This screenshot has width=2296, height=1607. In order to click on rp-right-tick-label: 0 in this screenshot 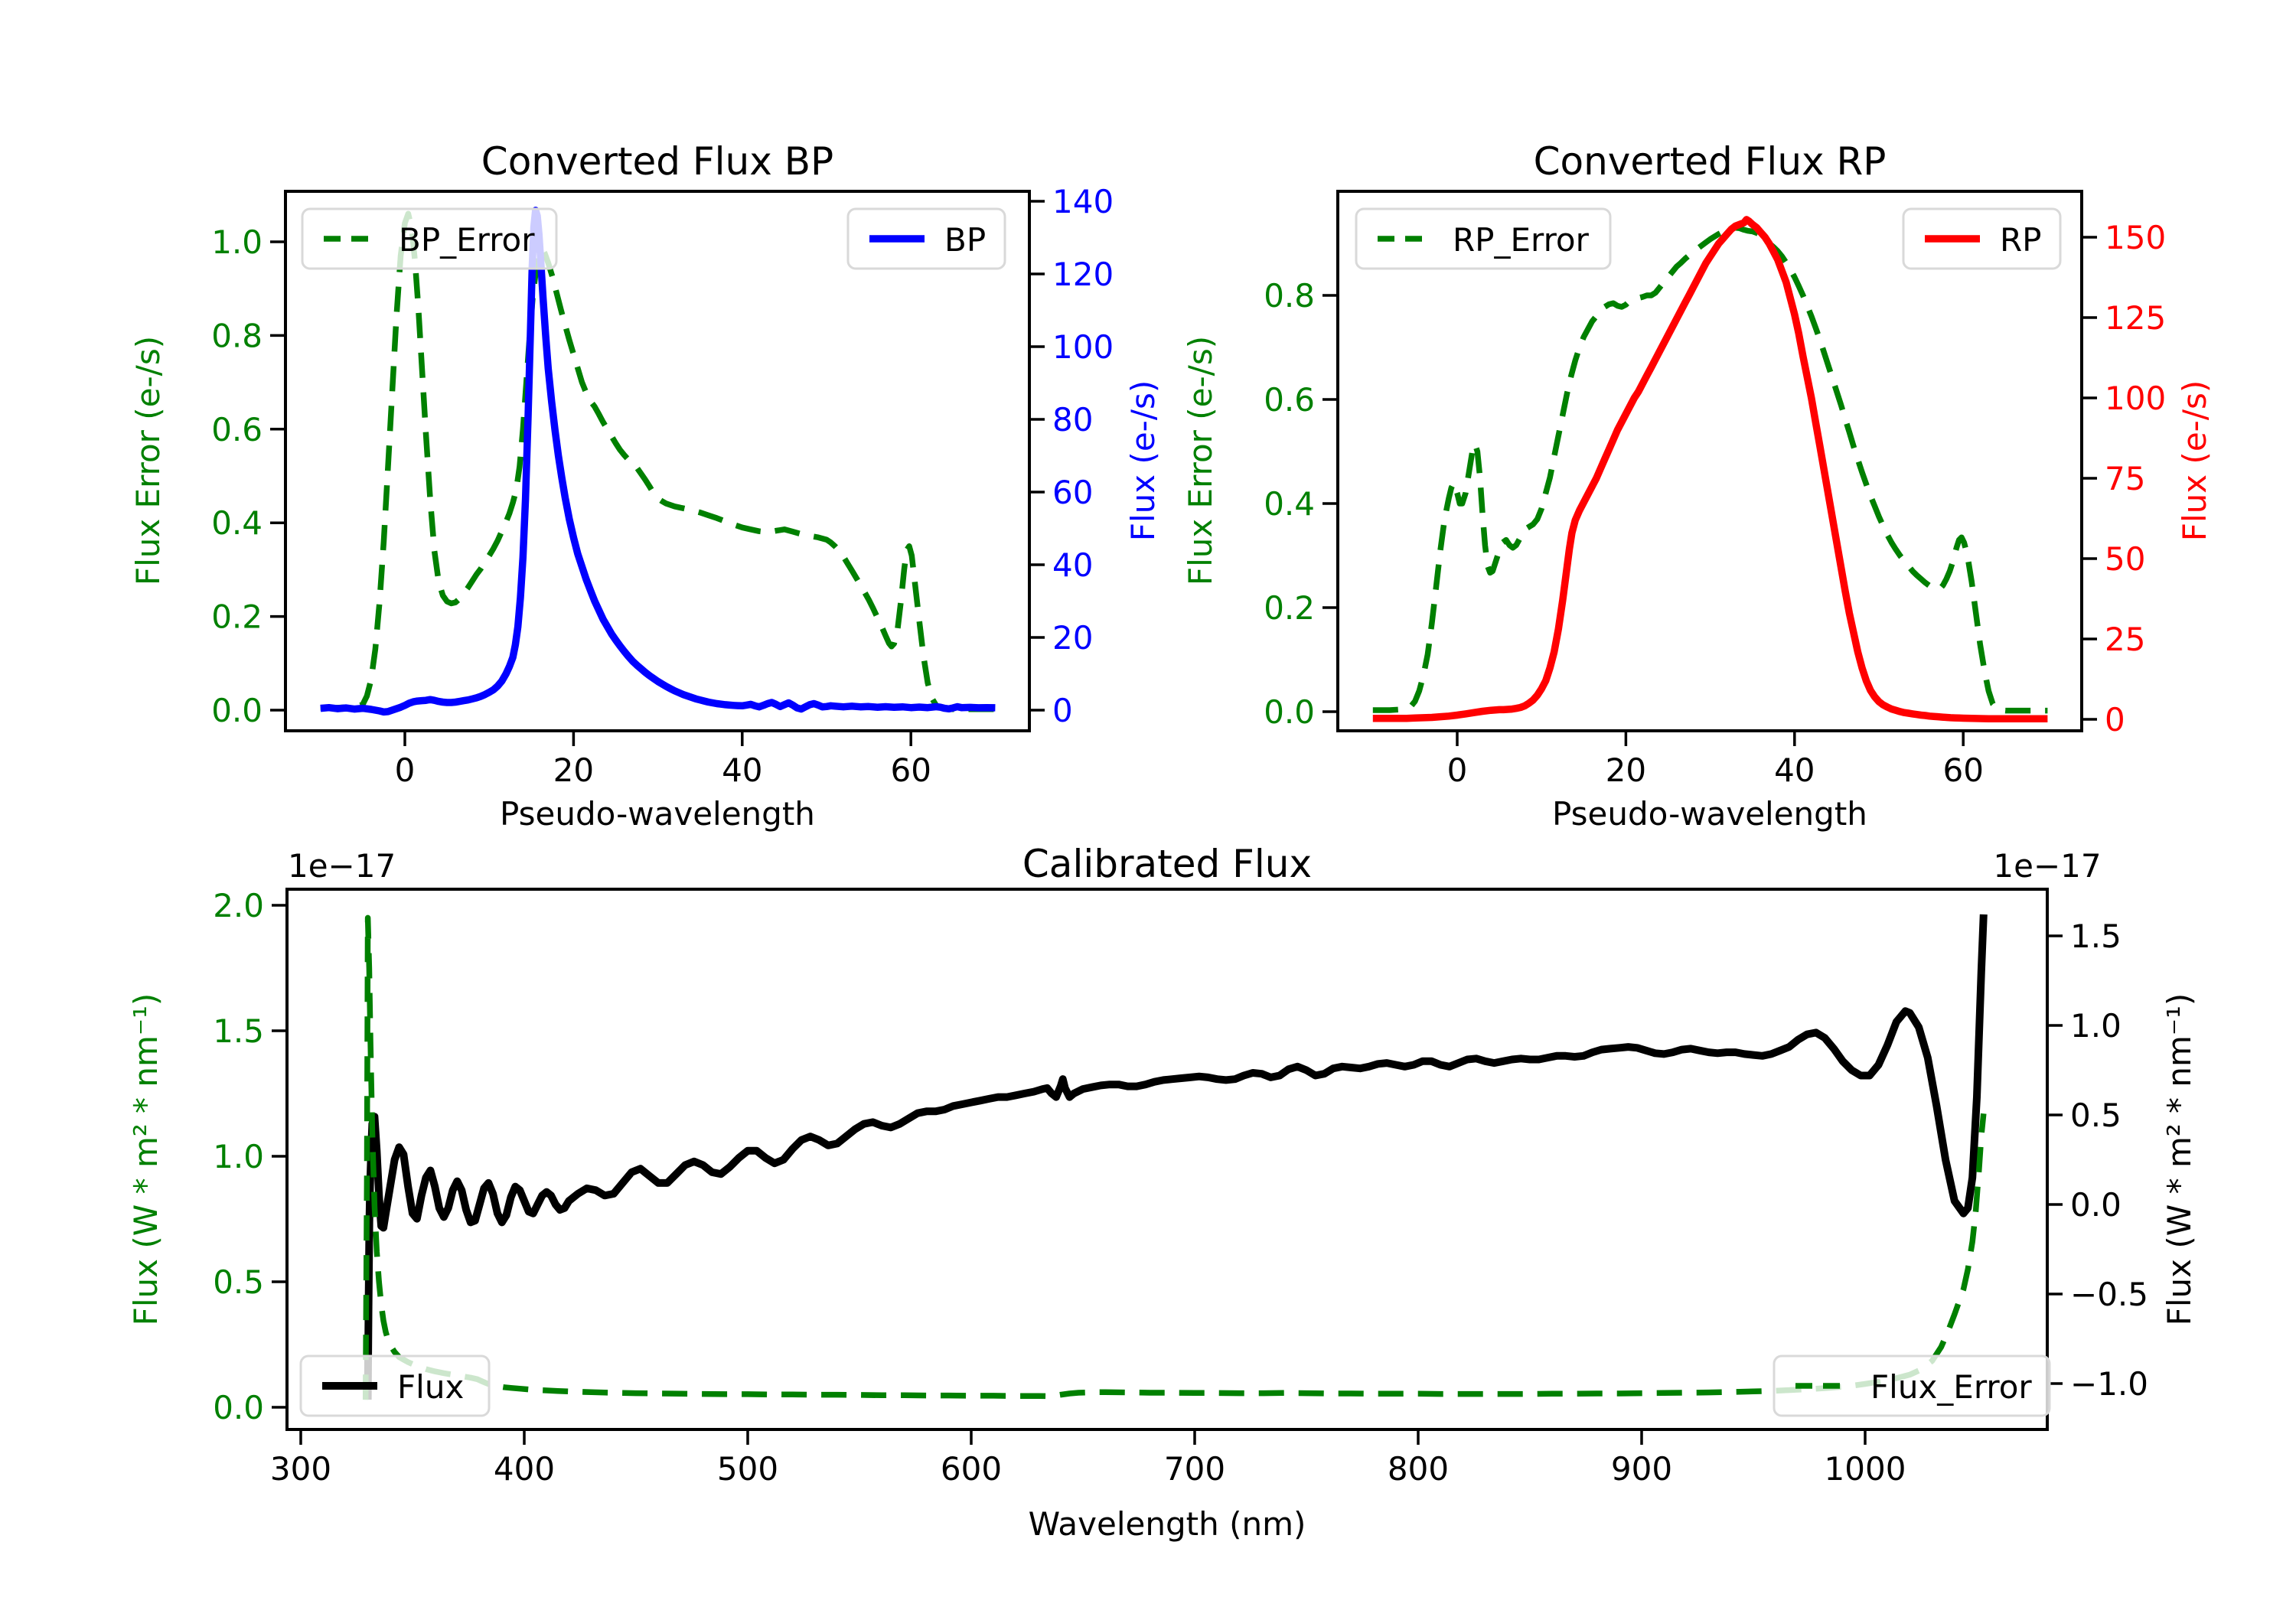, I will do `click(2115, 719)`.